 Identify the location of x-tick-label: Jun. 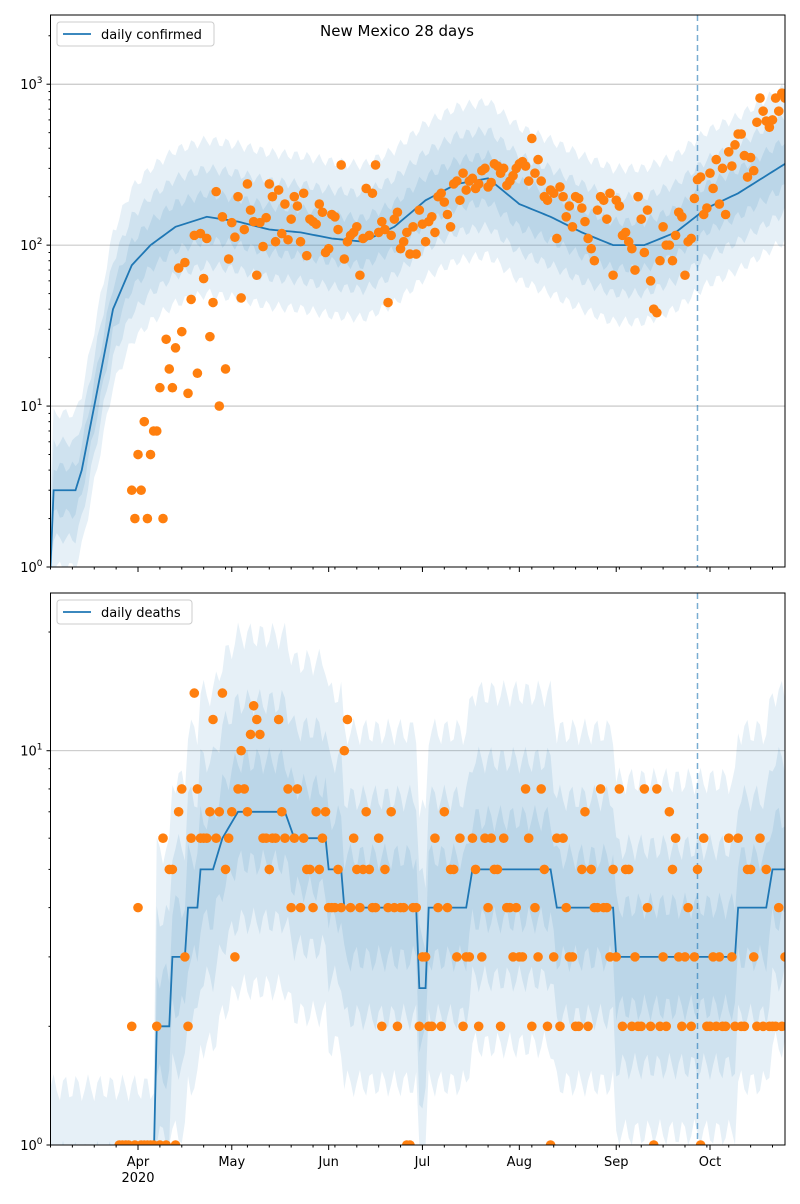
(328, 1162).